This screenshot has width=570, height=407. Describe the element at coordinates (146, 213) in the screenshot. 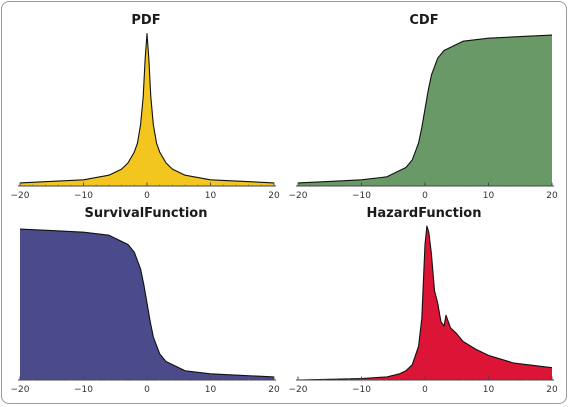

I see `panel-title-survival-function: SurvivalFunction` at that location.